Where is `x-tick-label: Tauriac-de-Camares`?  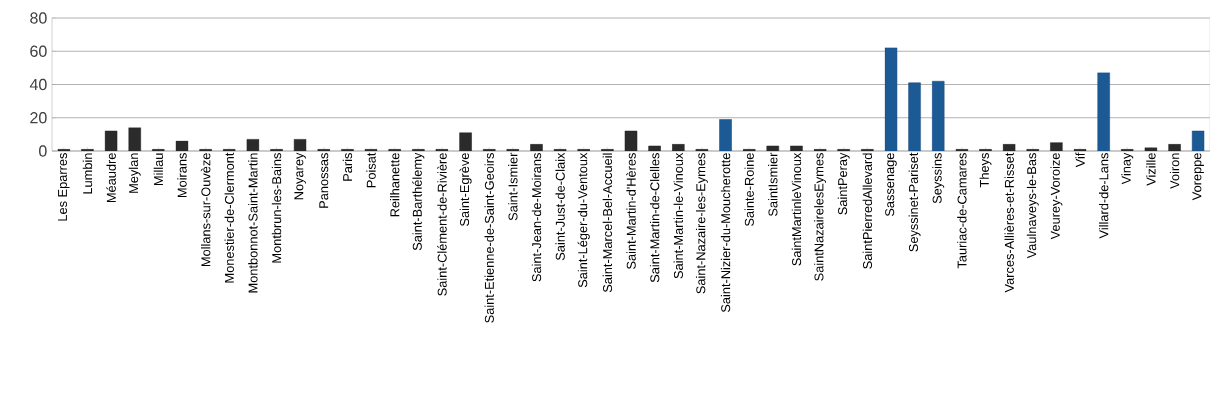 x-tick-label: Tauriac-de-Camares is located at coordinates (962, 211).